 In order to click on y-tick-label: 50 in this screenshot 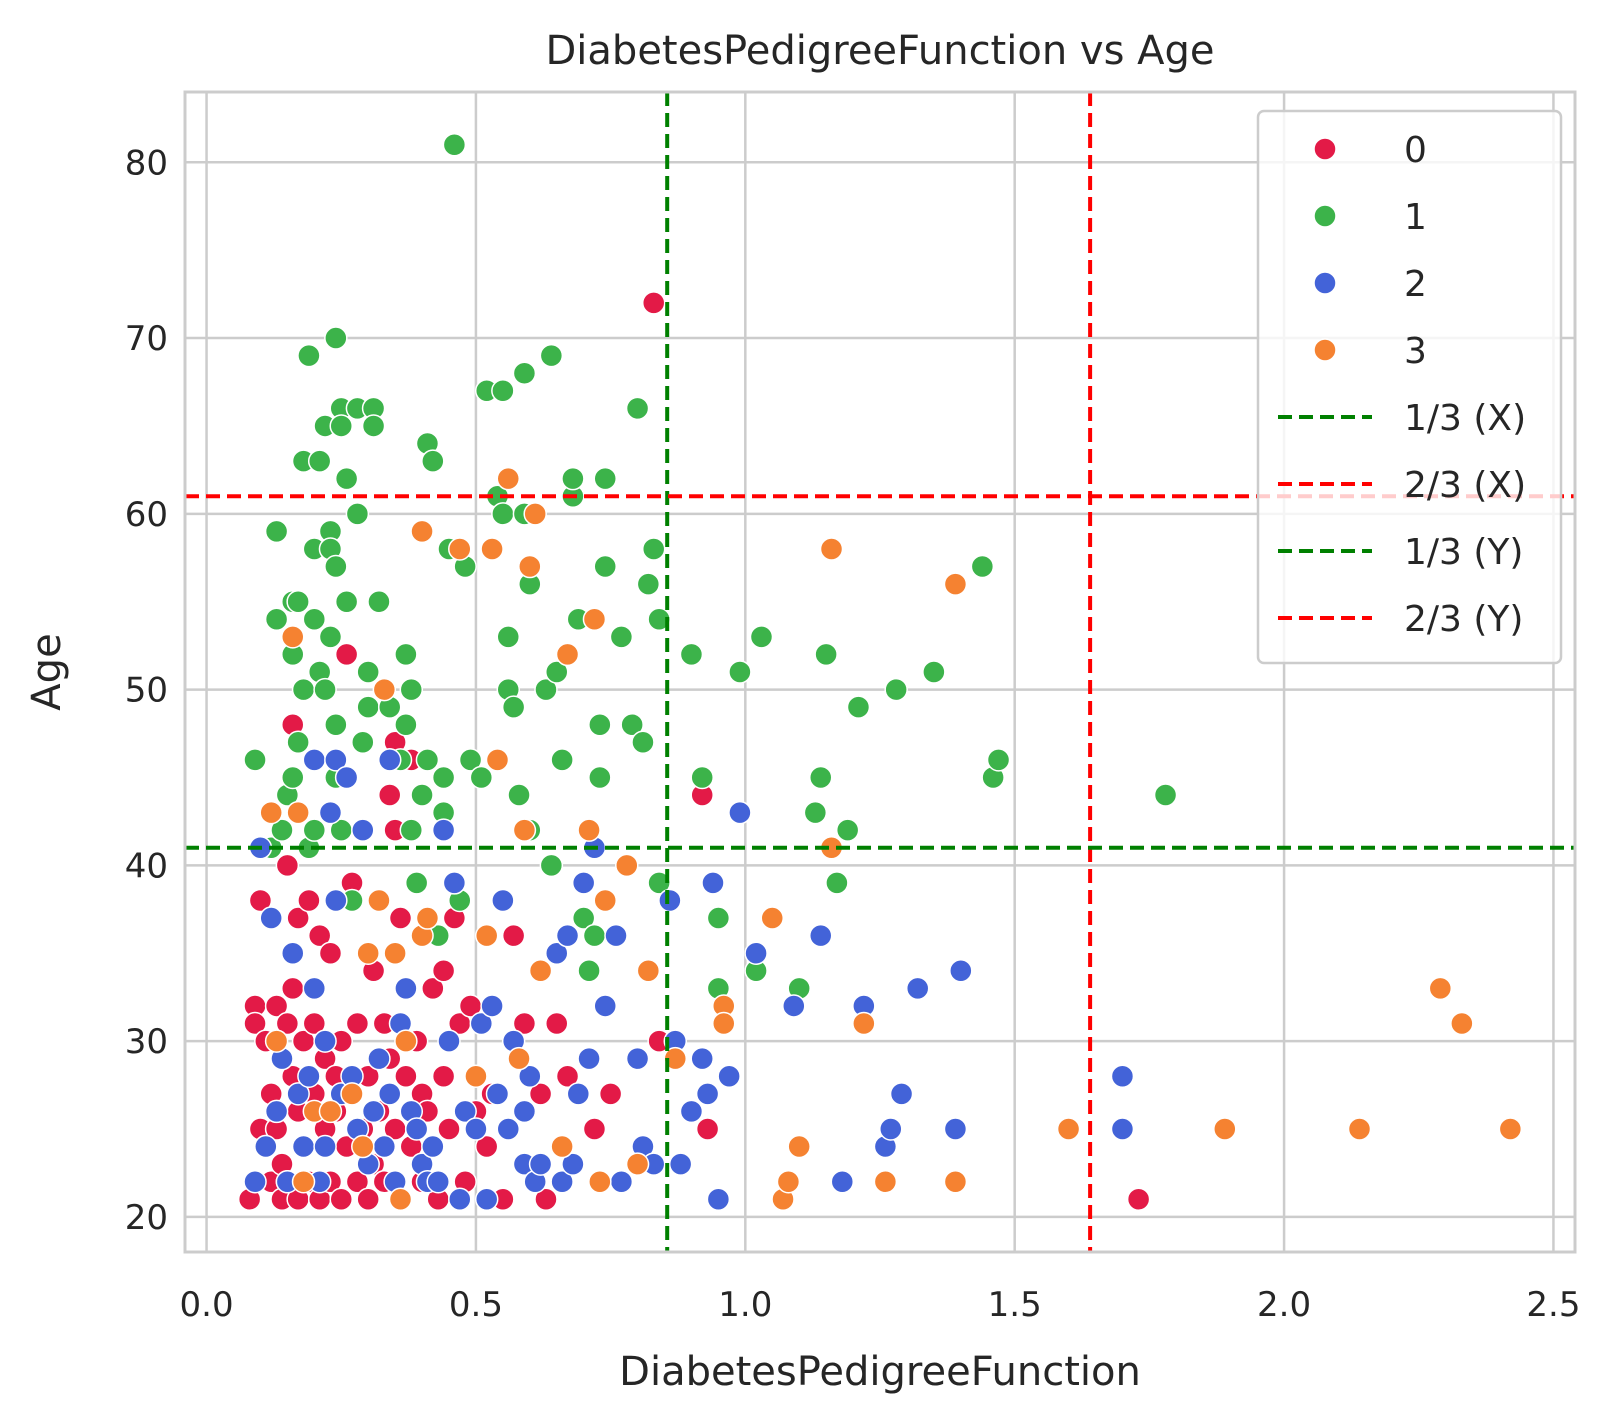, I will do `click(146, 691)`.